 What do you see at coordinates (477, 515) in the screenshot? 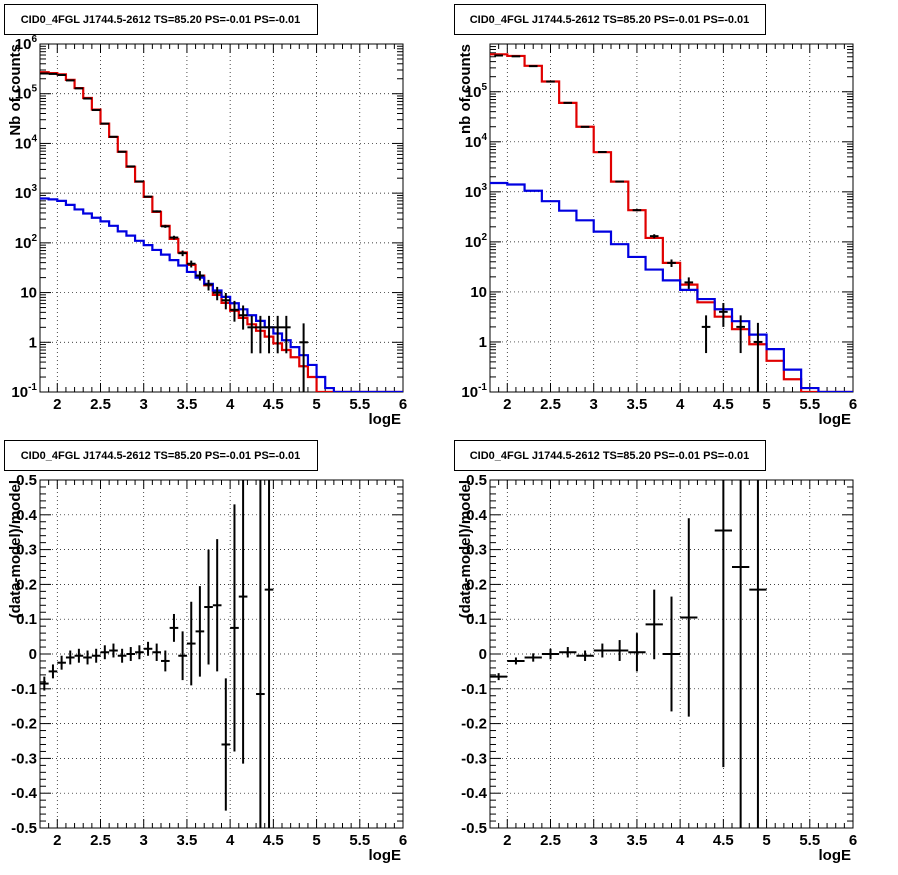
I see `y-tick-label: 0.4` at bounding box center [477, 515].